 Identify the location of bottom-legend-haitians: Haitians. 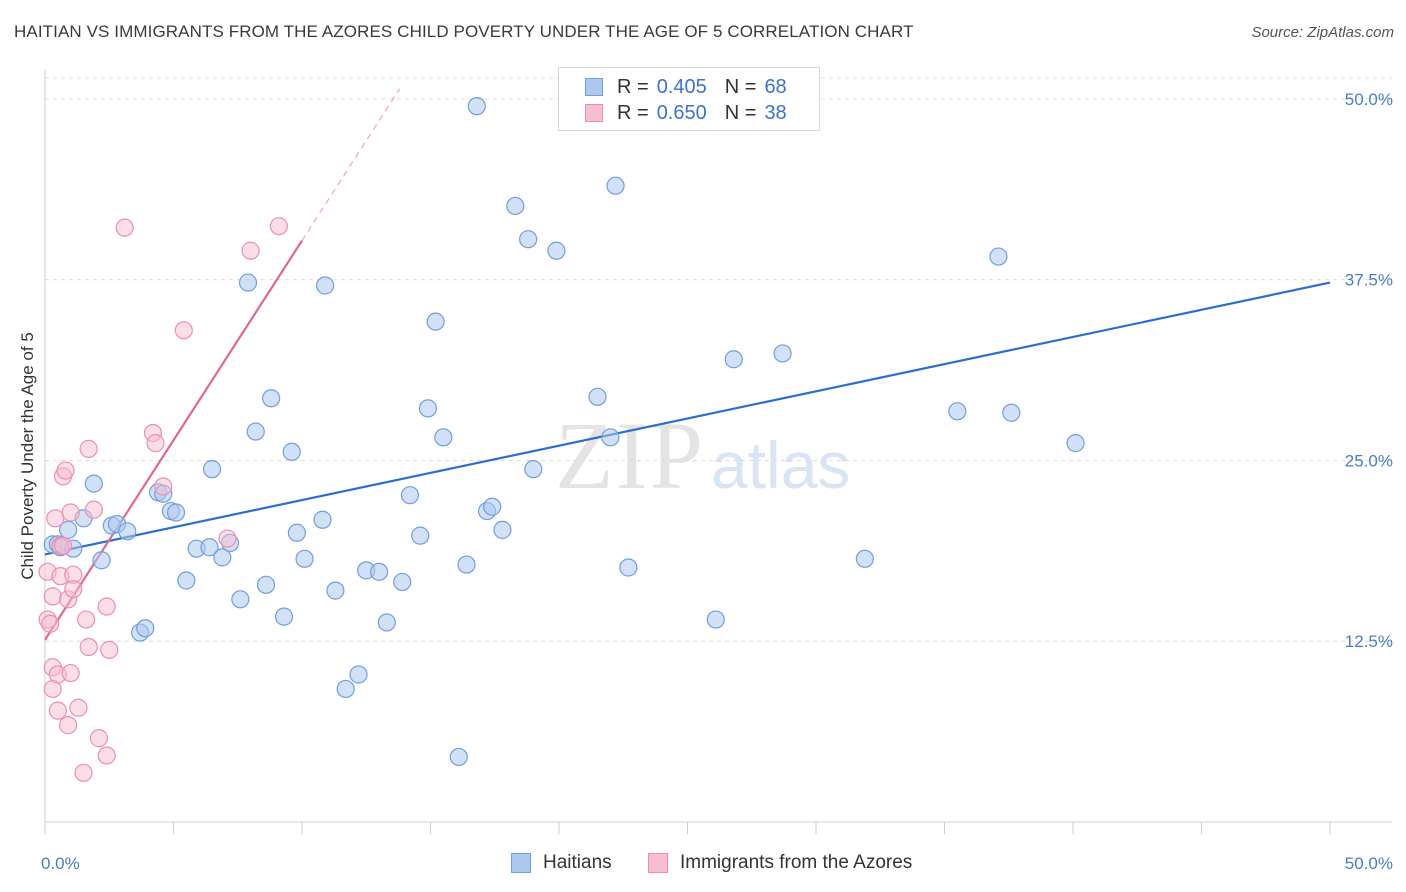
(561, 863).